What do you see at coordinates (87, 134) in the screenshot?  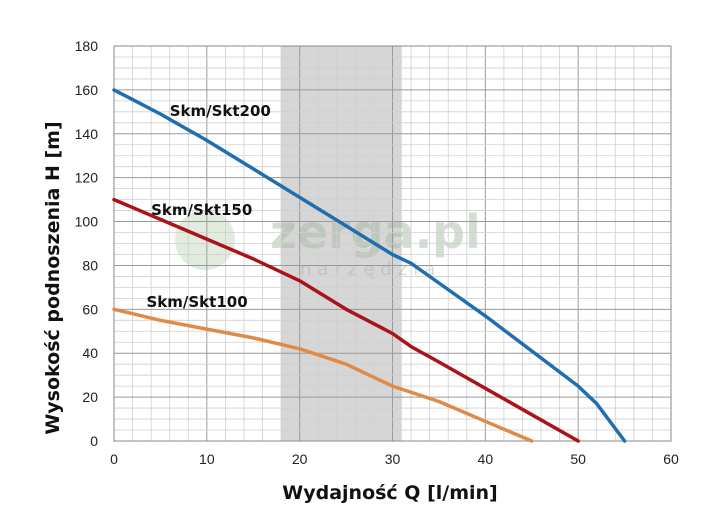 I see `y-tick-label: 140` at bounding box center [87, 134].